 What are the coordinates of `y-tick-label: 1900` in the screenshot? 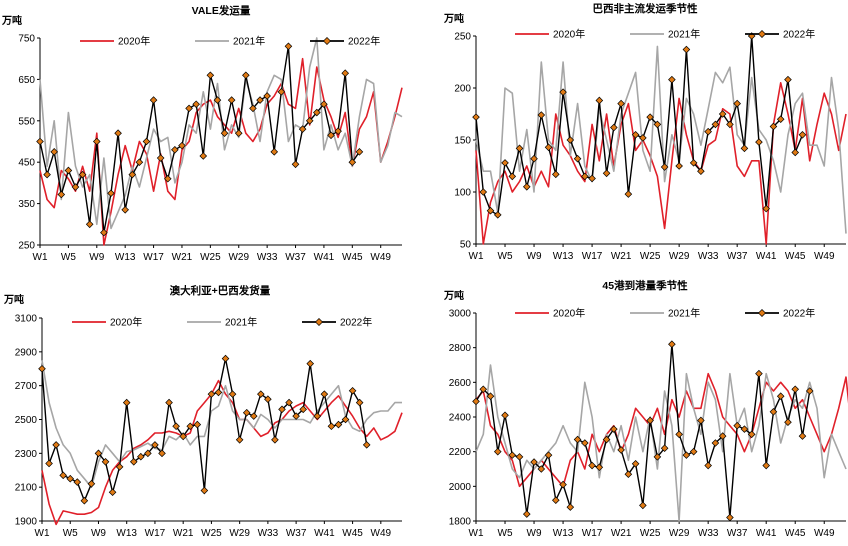 It's located at (26, 522).